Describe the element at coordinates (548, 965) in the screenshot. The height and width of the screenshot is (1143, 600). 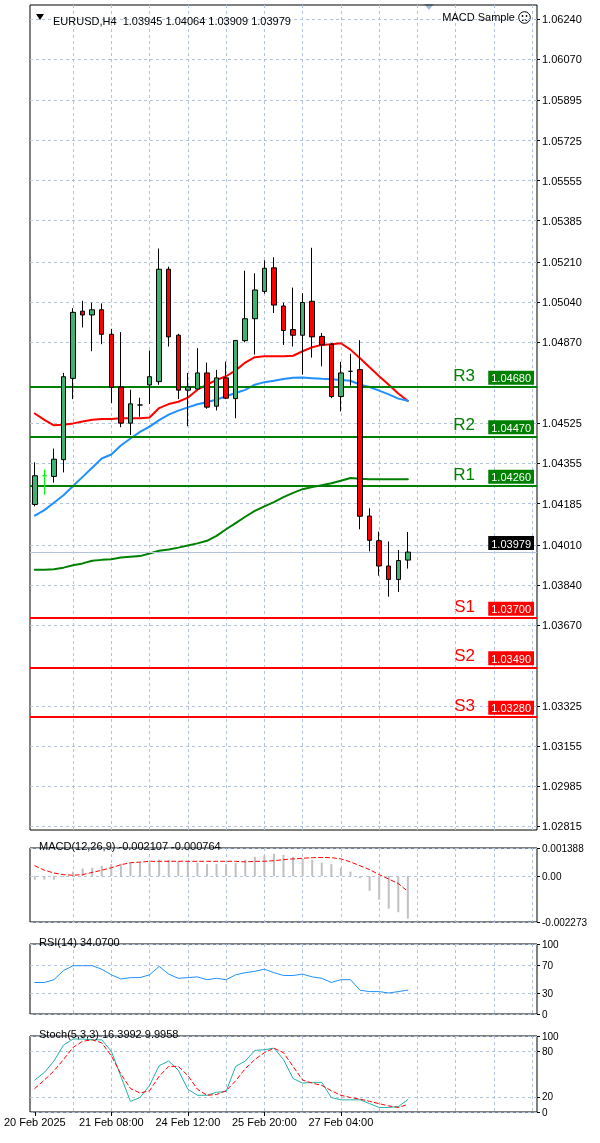
I see `y-tick-label: 70` at that location.